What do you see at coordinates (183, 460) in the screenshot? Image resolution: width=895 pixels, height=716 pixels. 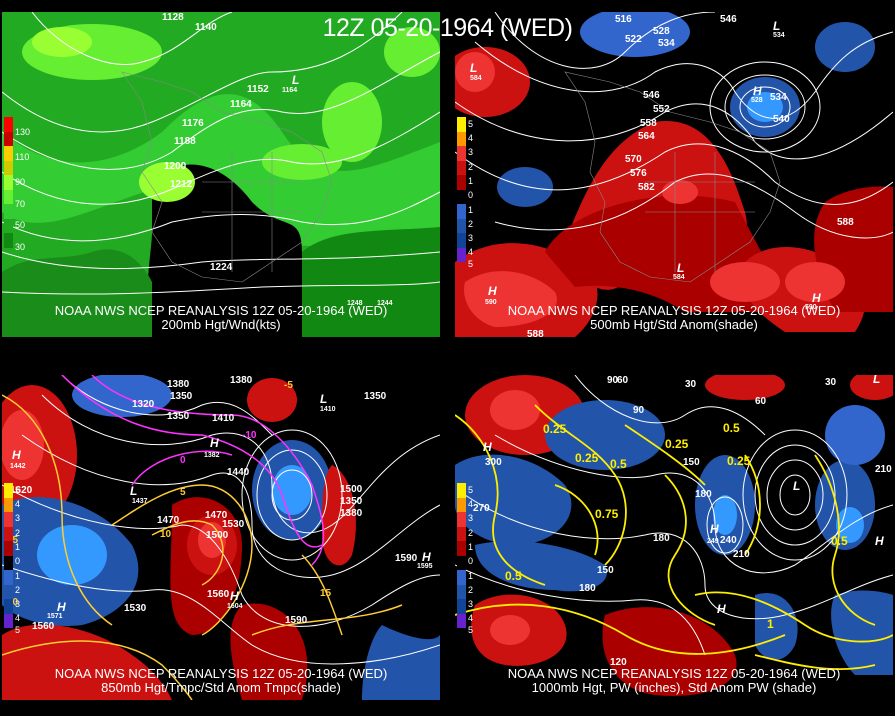 I see `temperature-label: 0` at bounding box center [183, 460].